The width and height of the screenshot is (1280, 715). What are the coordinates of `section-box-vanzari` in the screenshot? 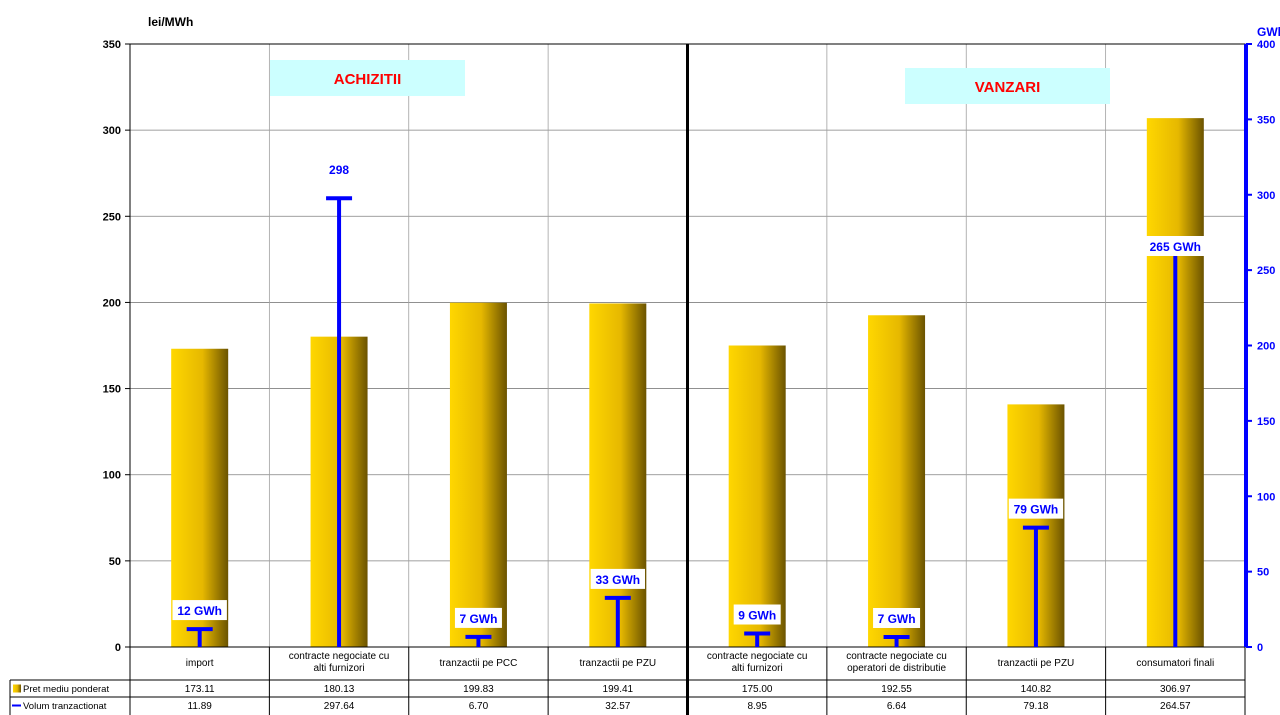 It's located at (1007, 86).